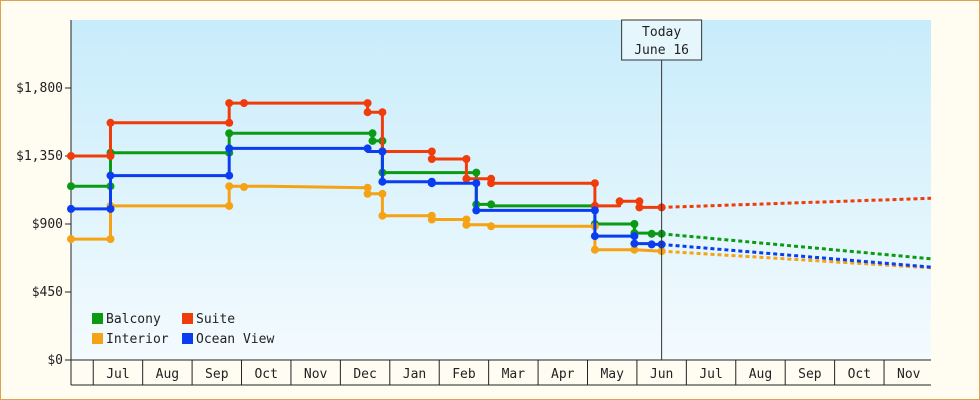 The height and width of the screenshot is (400, 980). What do you see at coordinates (47, 292) in the screenshot?
I see `y-tick-label: $450` at bounding box center [47, 292].